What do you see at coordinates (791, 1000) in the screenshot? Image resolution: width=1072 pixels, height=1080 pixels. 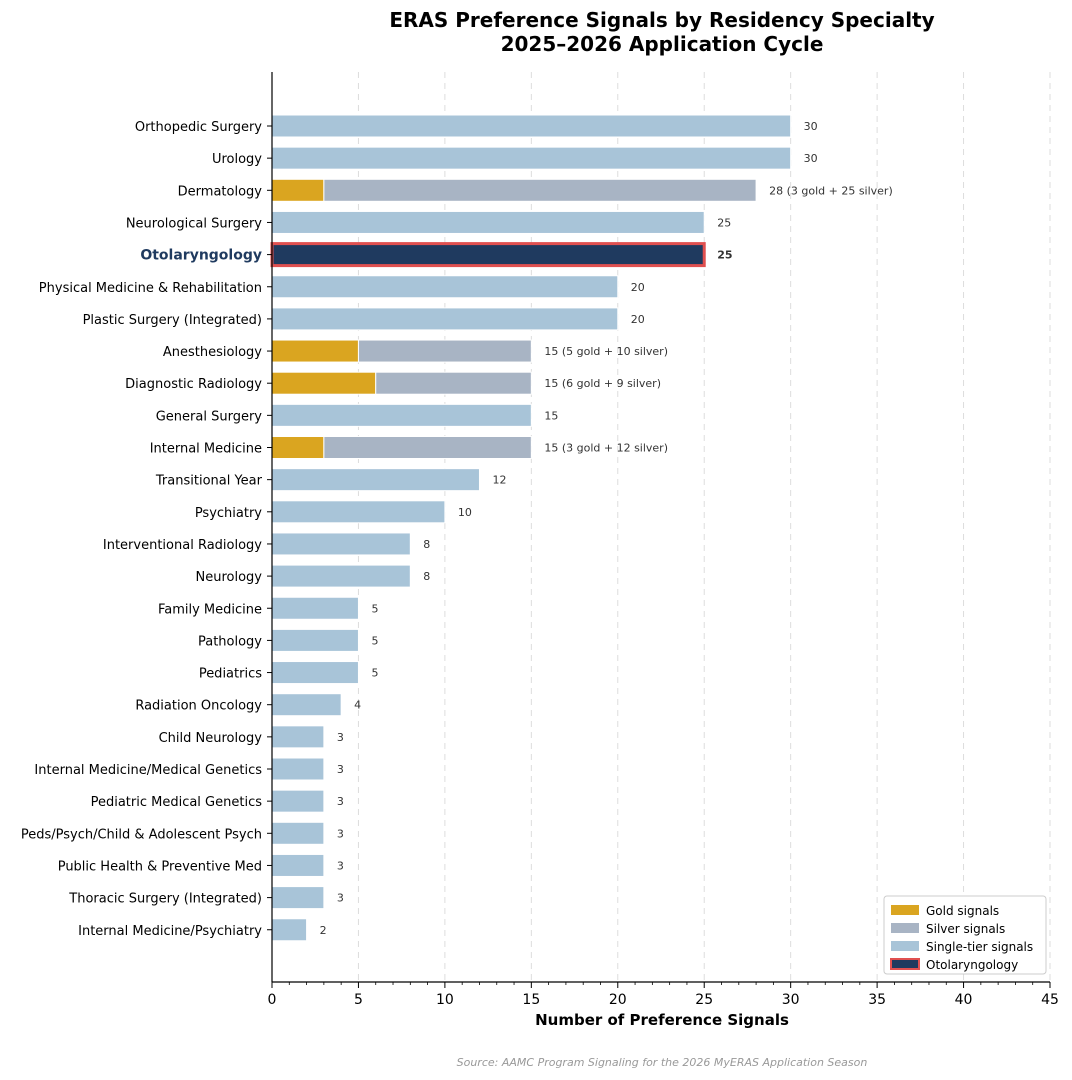 I see `x-tick-label: 30` at bounding box center [791, 1000].